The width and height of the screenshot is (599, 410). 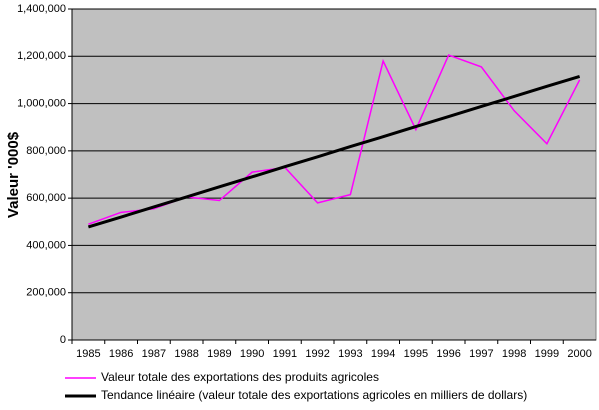 What do you see at coordinates (46, 198) in the screenshot?
I see `y-tick-label: 600,000` at bounding box center [46, 198].